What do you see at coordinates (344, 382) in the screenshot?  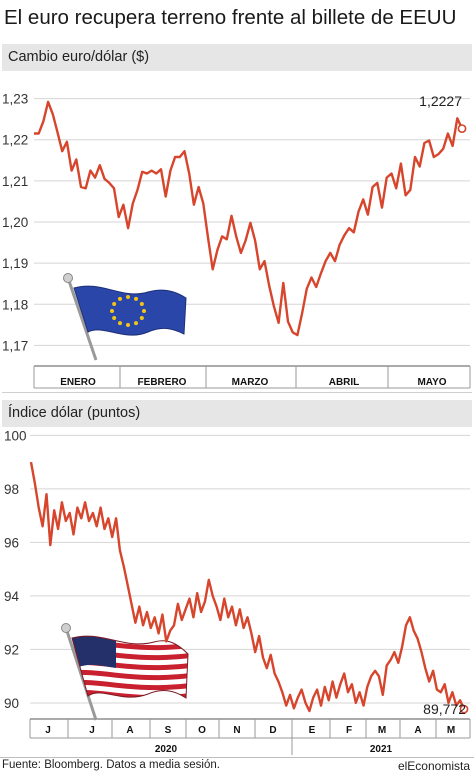 I see `x-tick-label: ABRIL` at bounding box center [344, 382].